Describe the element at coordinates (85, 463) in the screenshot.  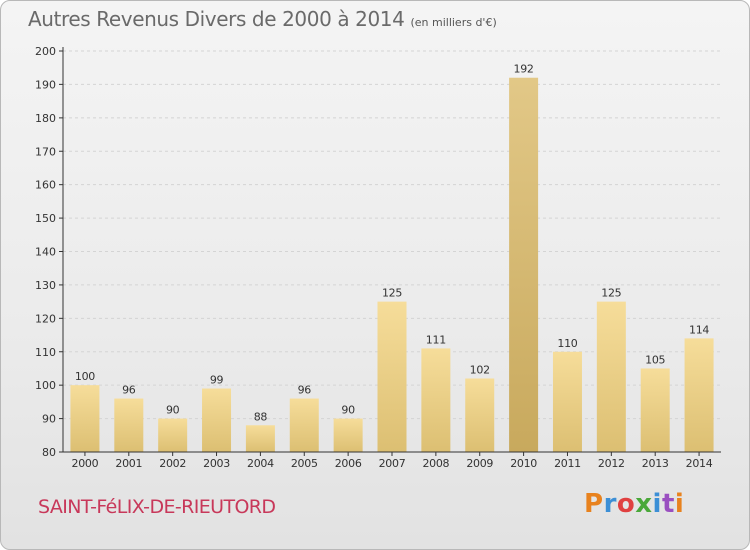
I see `x-tick-label: 2000` at that location.